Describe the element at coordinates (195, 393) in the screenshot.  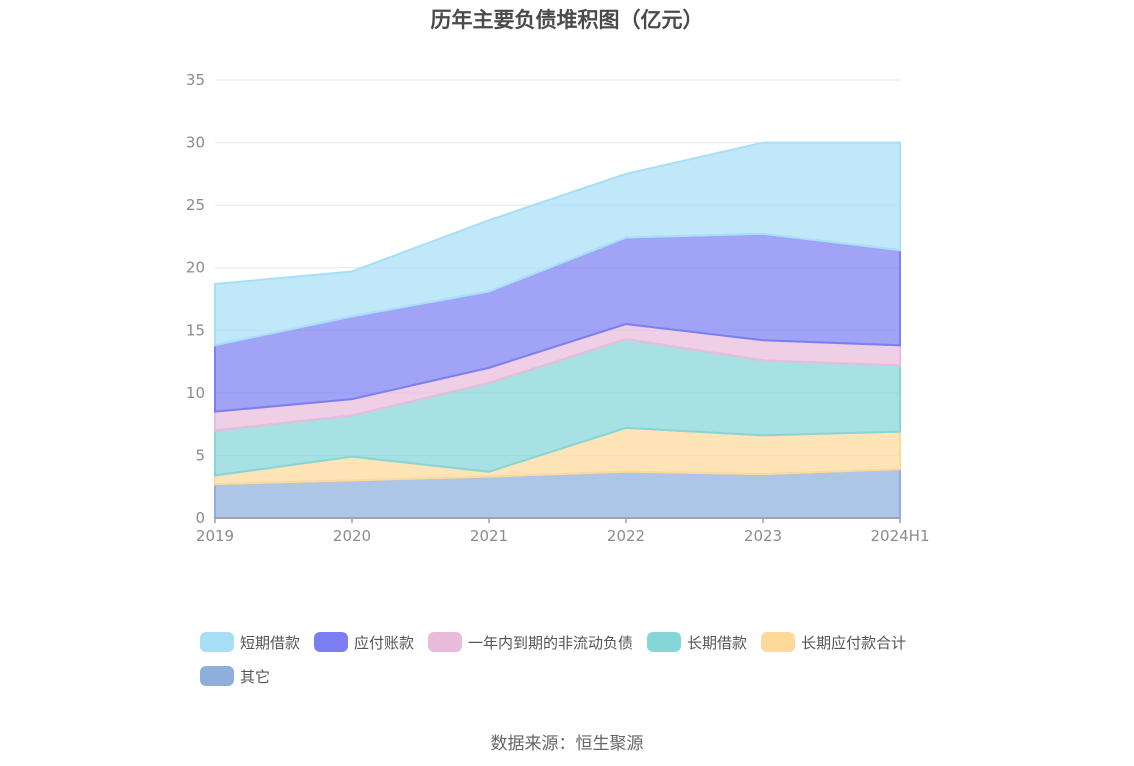
I see `y-tick-label: 10` at that location.